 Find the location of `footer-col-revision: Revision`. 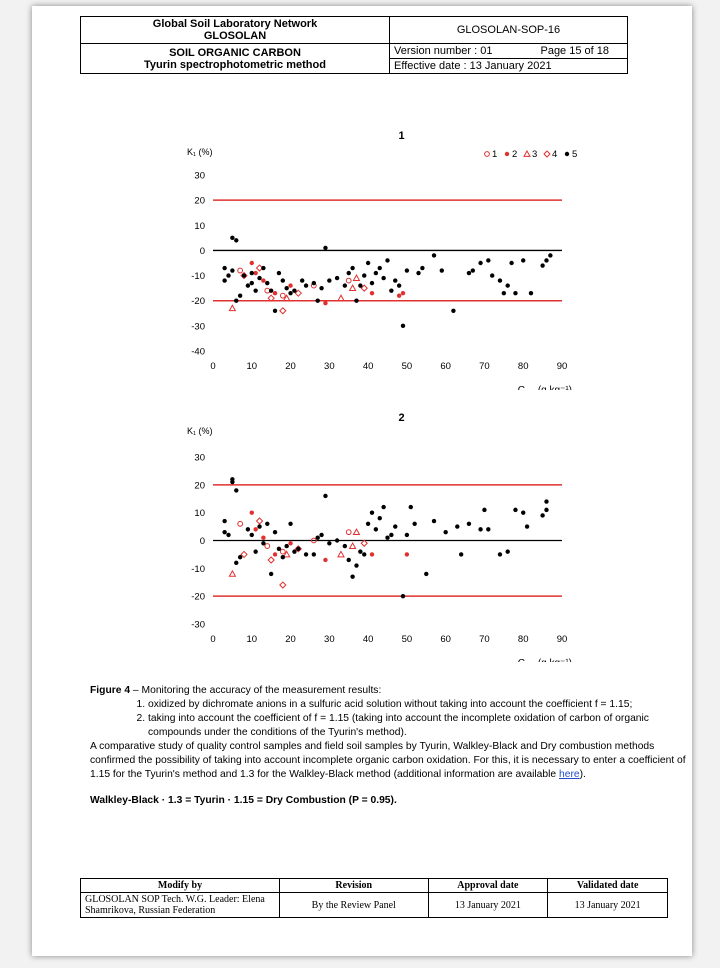

footer-col-revision: Revision is located at coordinates (354, 885).